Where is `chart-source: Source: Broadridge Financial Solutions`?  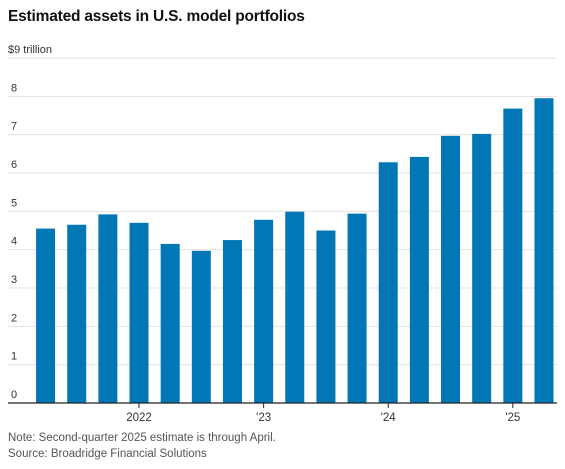 chart-source: Source: Broadridge Financial Solutions is located at coordinates (107, 454).